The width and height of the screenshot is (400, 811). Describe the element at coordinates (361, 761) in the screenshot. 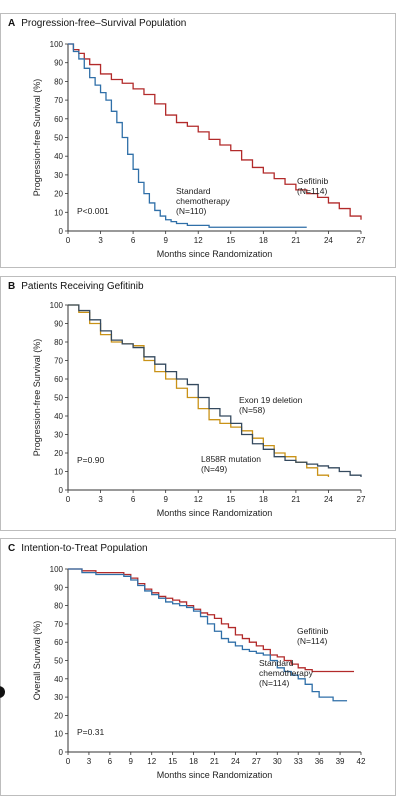

I see `x-tick-label: 42` at that location.